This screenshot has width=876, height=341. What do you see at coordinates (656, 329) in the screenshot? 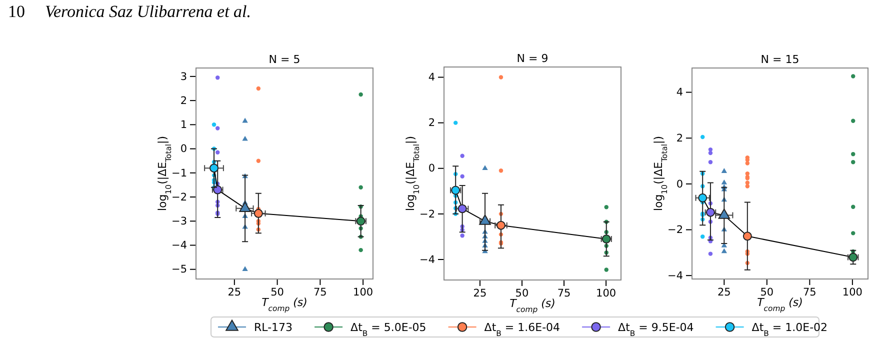
I see `legend-label: Δt$_{B}$ = 9.5E-04` at bounding box center [656, 329].